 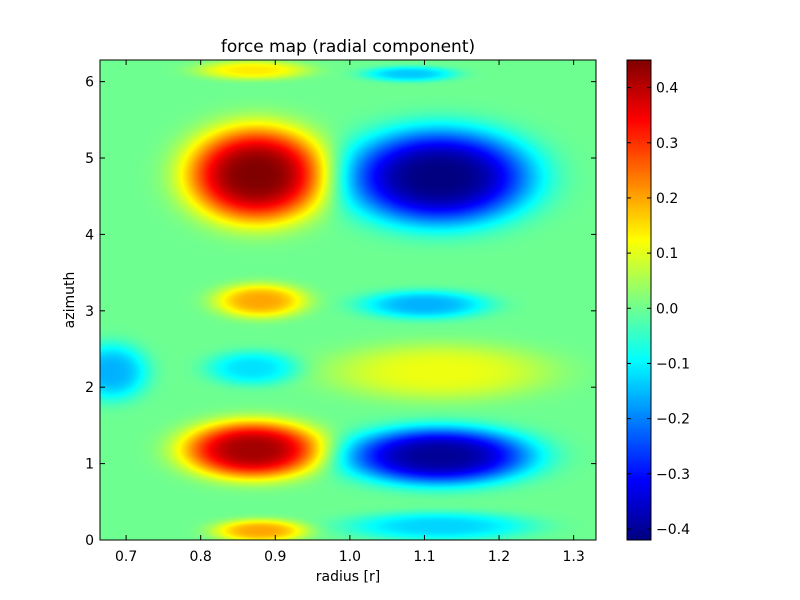 What do you see at coordinates (667, 89) in the screenshot?
I see `colorbar-tick-label: 0.4` at bounding box center [667, 89].